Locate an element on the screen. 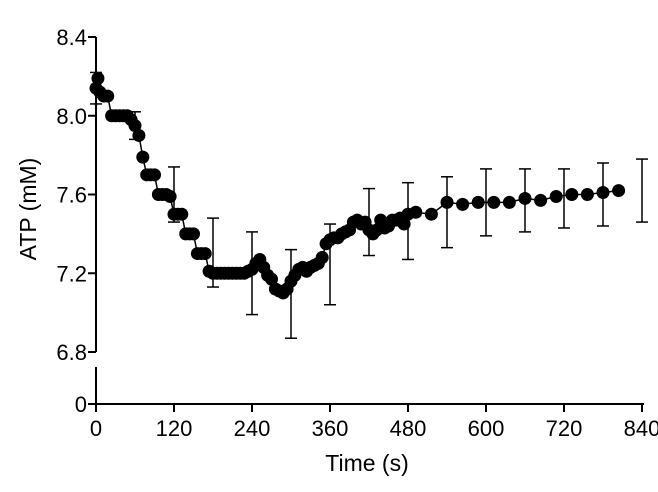 Image resolution: width=658 pixels, height=492 pixels. x-tick-label: 360 is located at coordinates (330, 428).